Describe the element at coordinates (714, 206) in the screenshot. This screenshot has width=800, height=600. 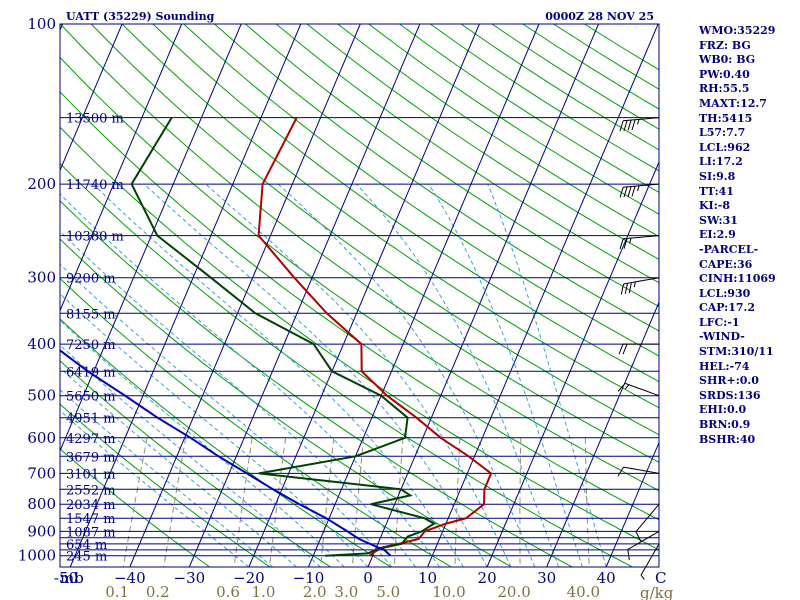
I see `index-line: KI:-8` at that location.